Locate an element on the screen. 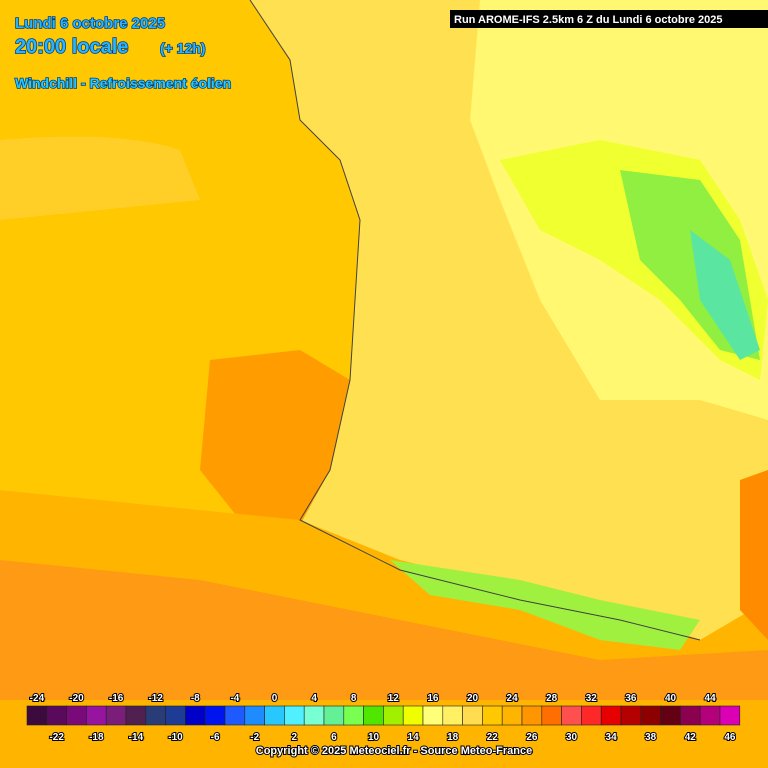  legend-label: 0 is located at coordinates (275, 698).